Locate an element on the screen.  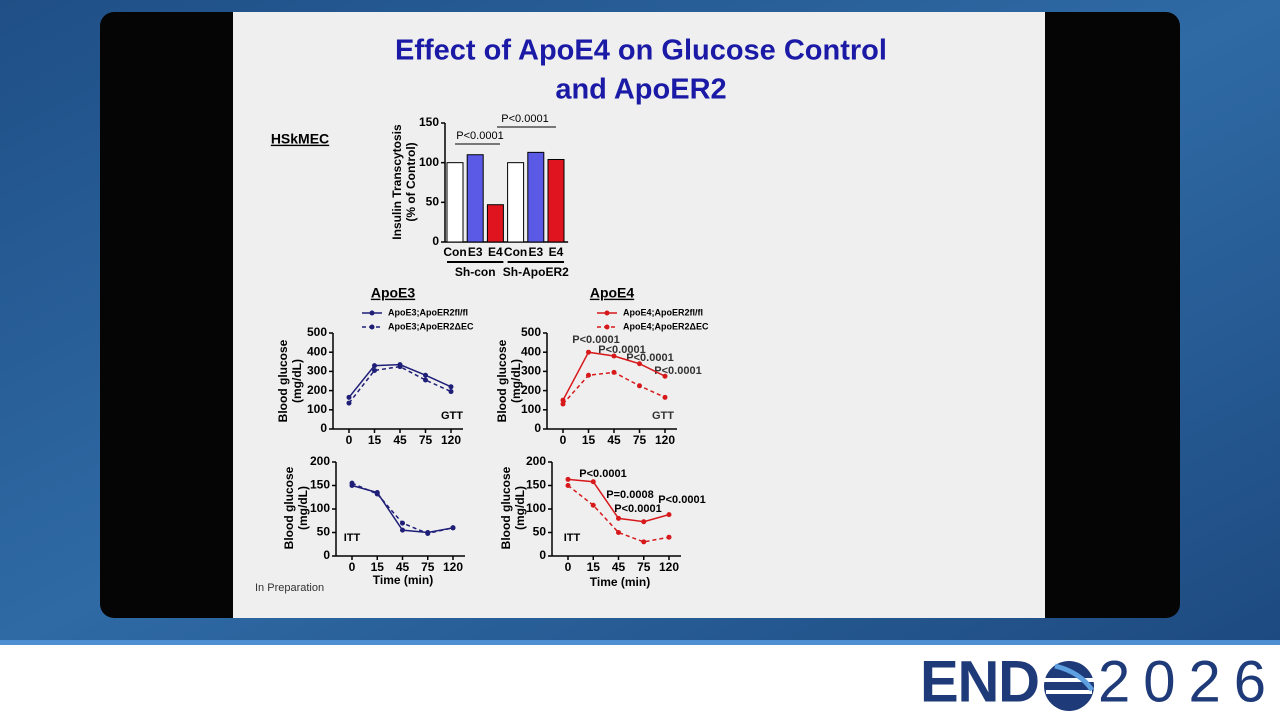
chart-title: ApoE4 is located at coordinates (612, 293).